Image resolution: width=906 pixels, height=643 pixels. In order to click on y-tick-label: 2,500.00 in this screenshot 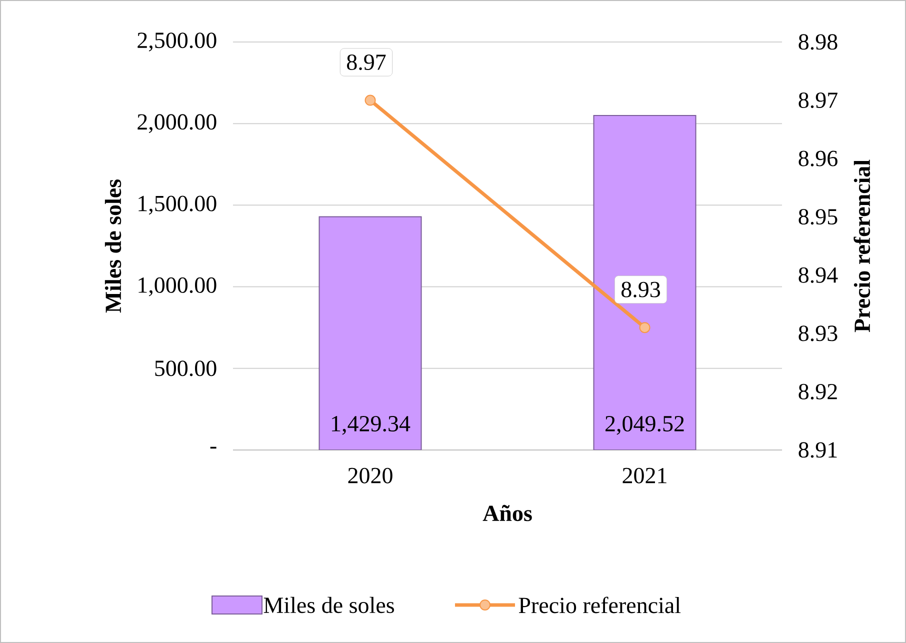, I will do `click(177, 42)`.